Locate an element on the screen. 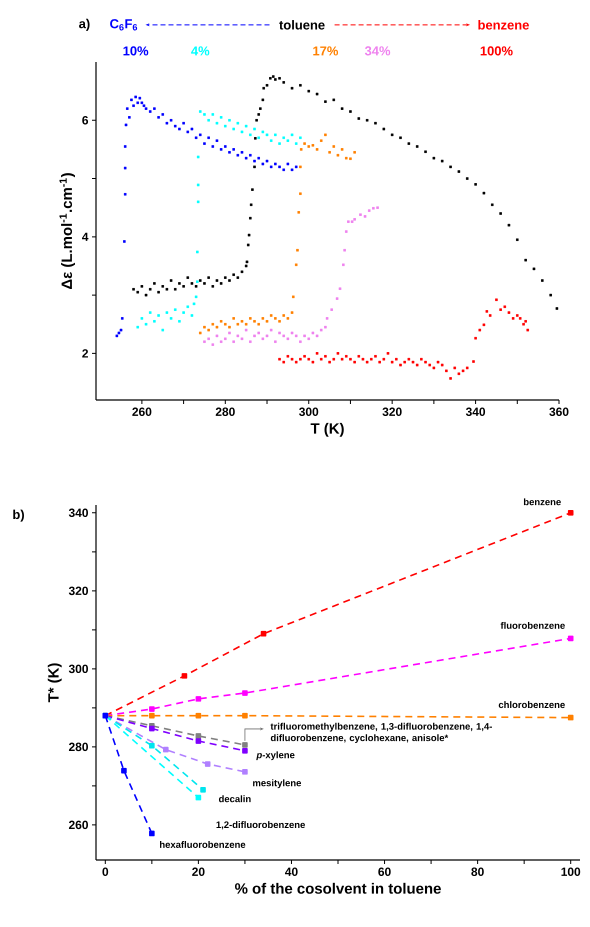 The width and height of the screenshot is (590, 927). x-tick-label: 260 is located at coordinates (142, 412).